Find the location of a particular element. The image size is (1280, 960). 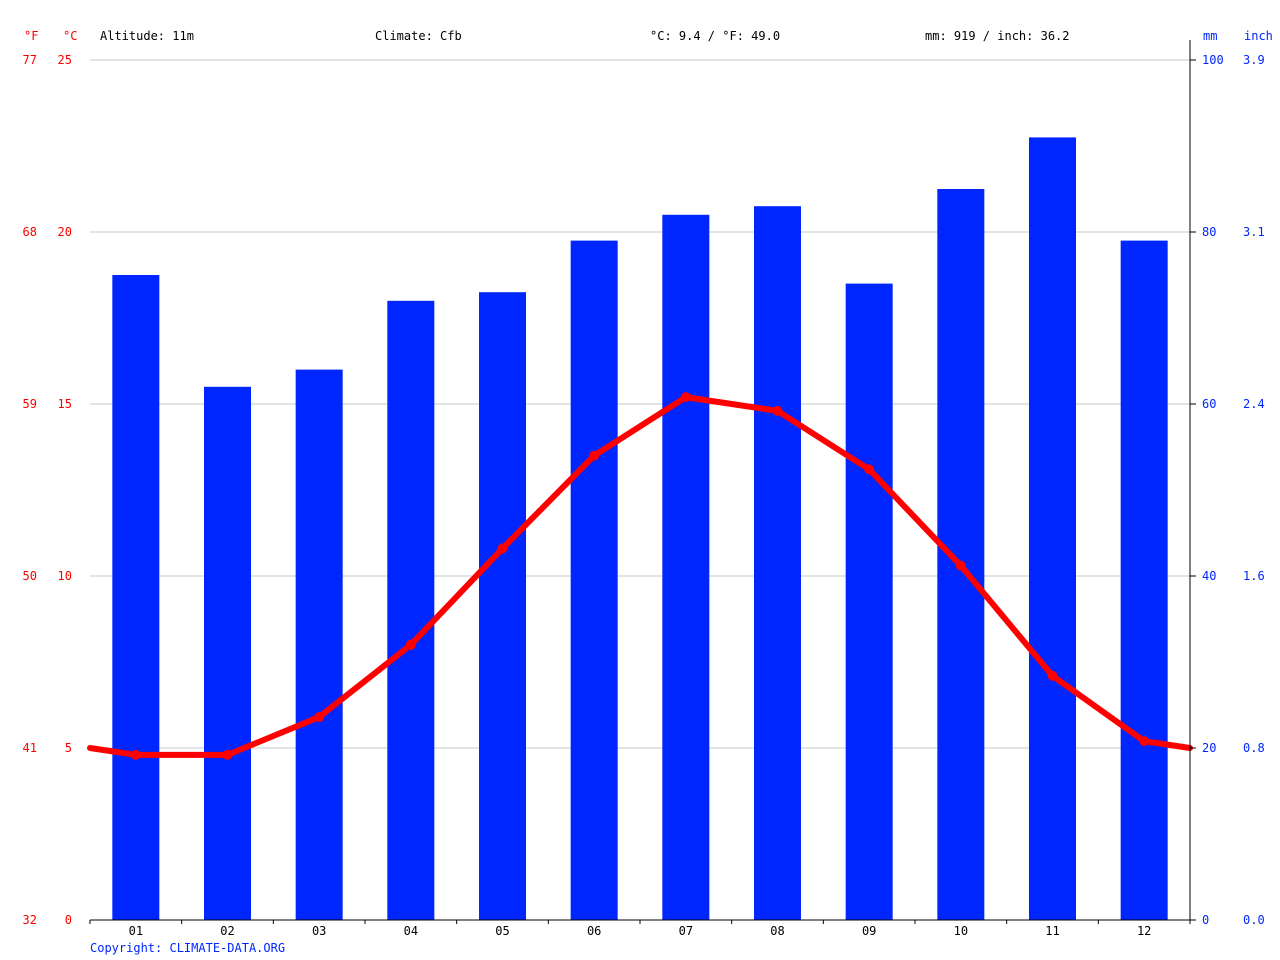

mm-tick-label: 60 is located at coordinates (1209, 404).